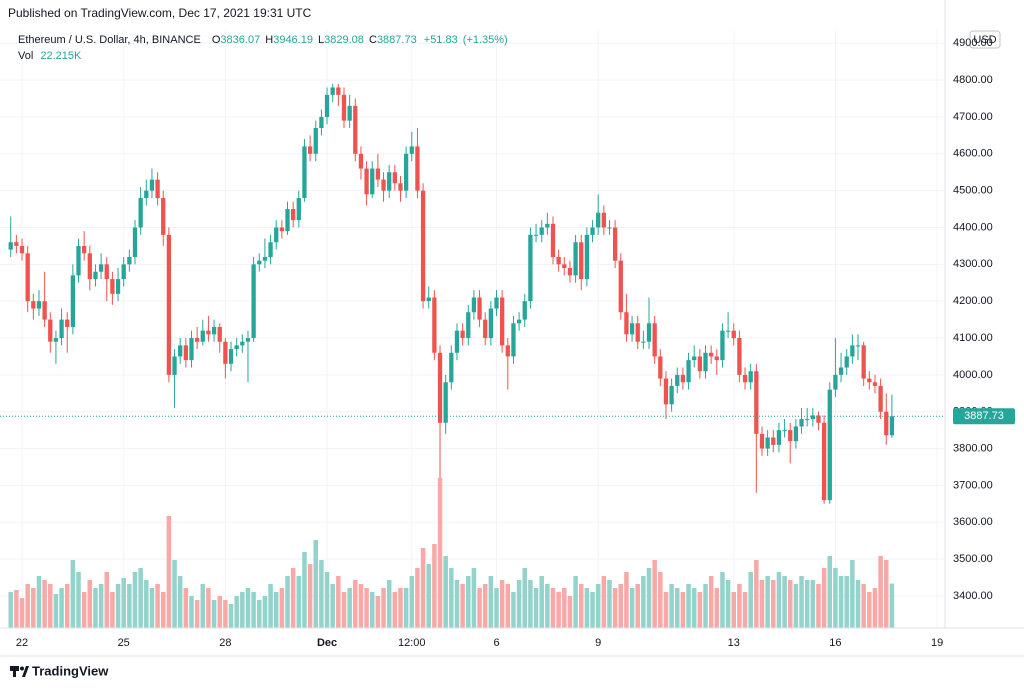 Image resolution: width=1024 pixels, height=688 pixels. What do you see at coordinates (973, 448) in the screenshot?
I see `y-tick-label: 3800.00` at bounding box center [973, 448].